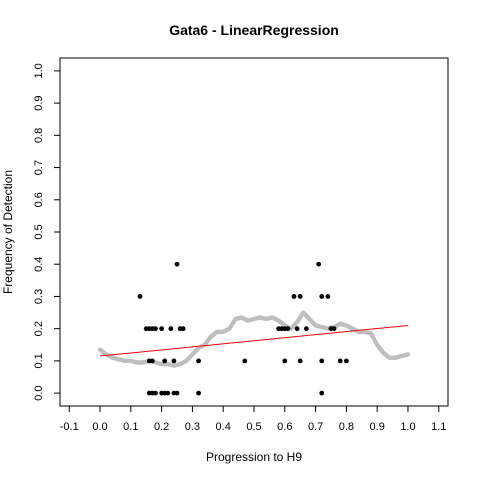  Describe the element at coordinates (39, 135) in the screenshot. I see `y-tick-label: 0.8` at that location.